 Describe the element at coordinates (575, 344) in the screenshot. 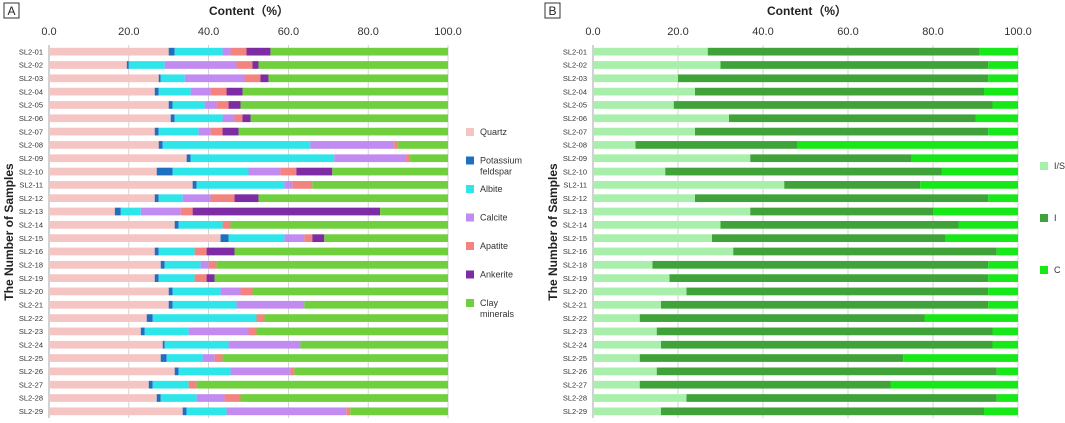

I see `panel-b-category-label: SL2-24` at that location.